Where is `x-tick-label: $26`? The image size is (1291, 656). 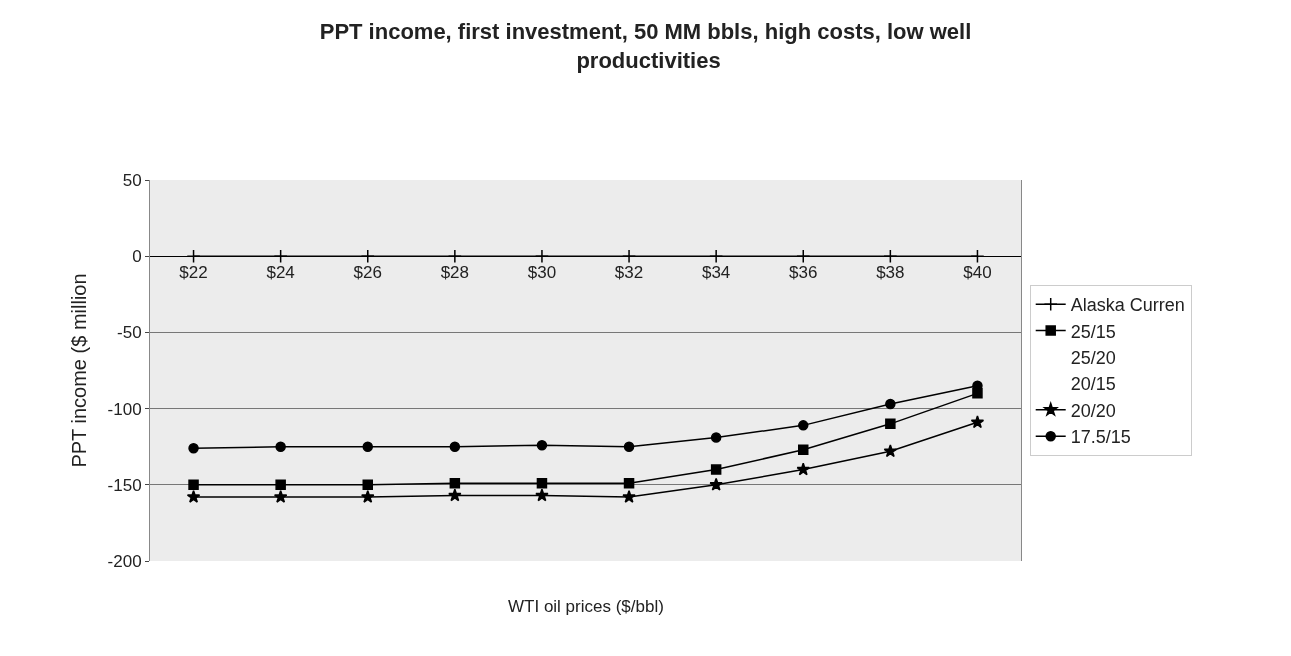 x-tick-label: $26 is located at coordinates (367, 272).